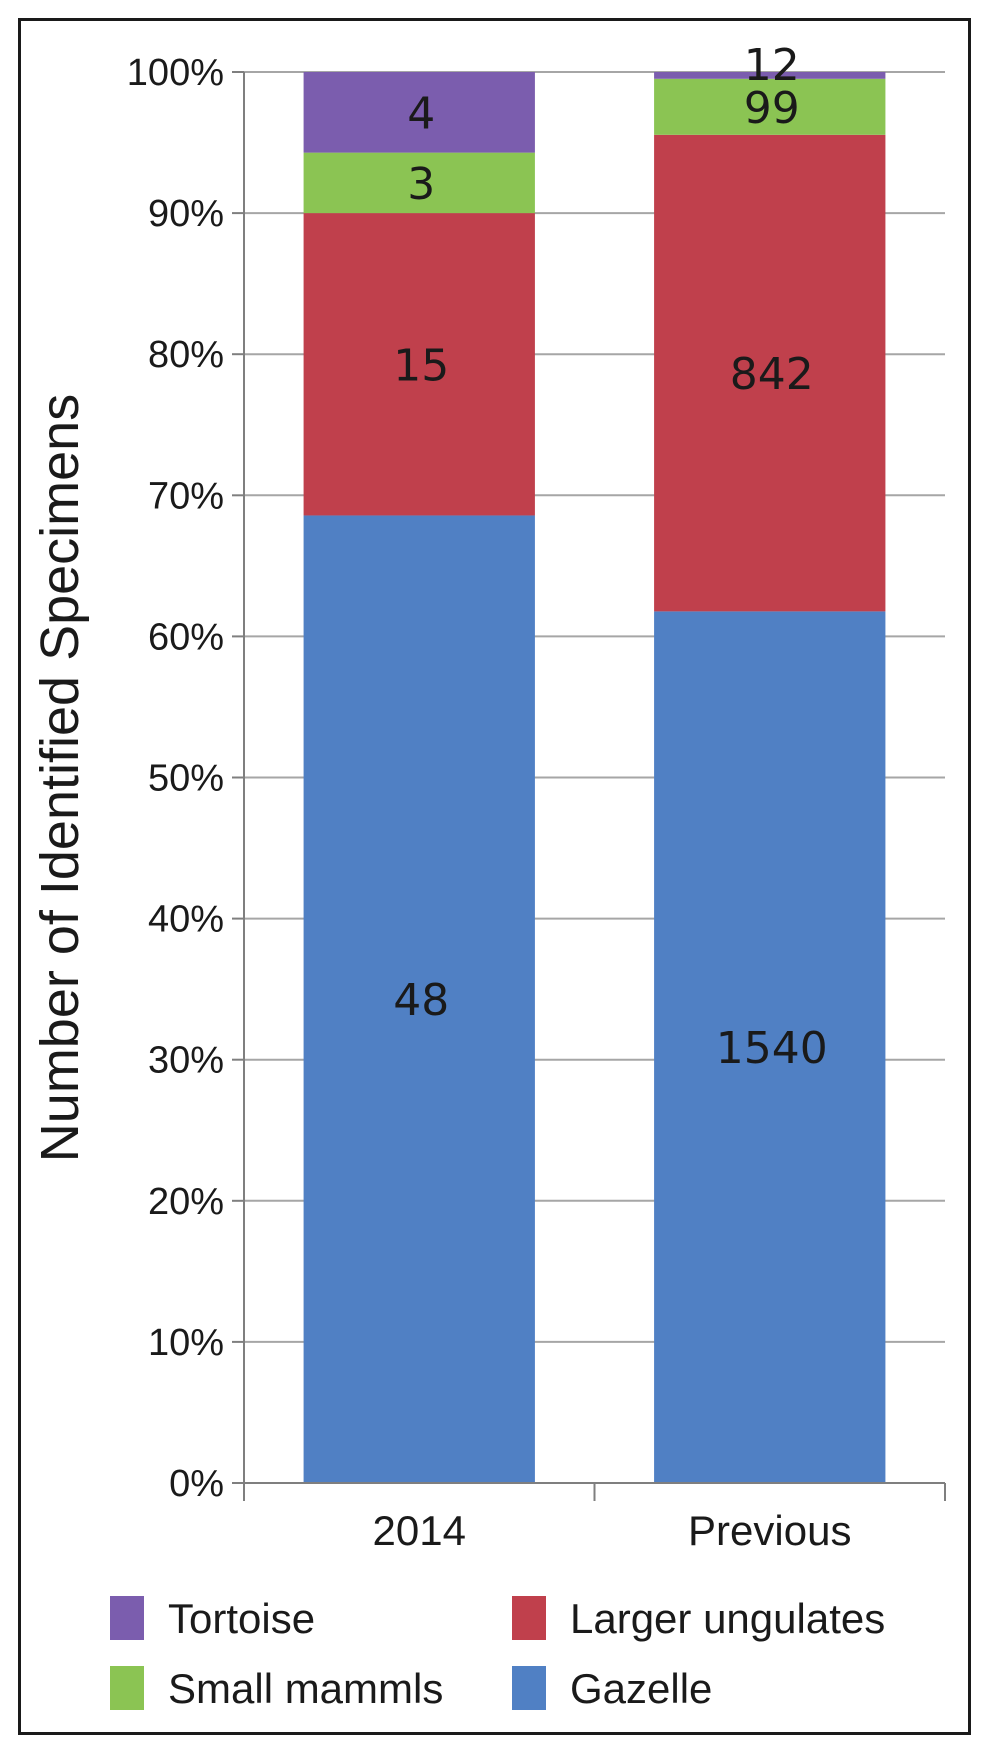 This screenshot has height=1754, width=992. I want to click on data-label: 1540, so click(772, 1048).